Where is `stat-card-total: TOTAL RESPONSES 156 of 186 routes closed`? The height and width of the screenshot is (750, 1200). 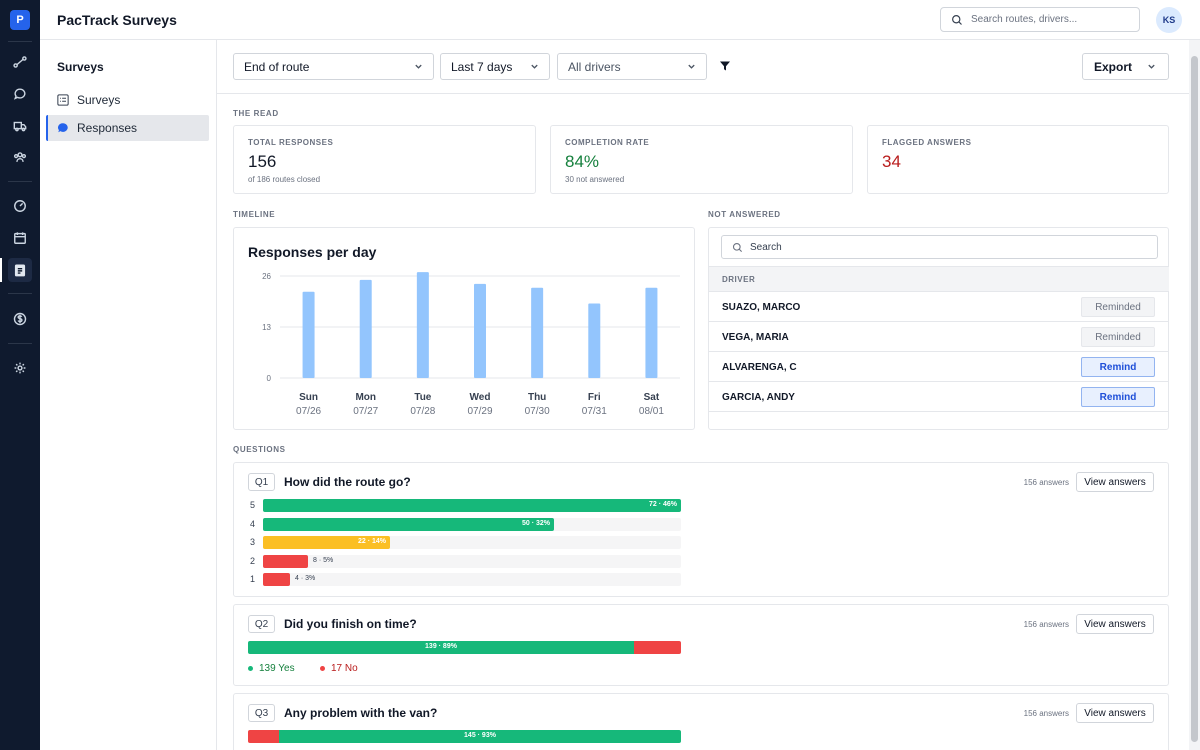
stat-card-total: TOTAL RESPONSES 156 of 186 routes closed is located at coordinates (384, 159).